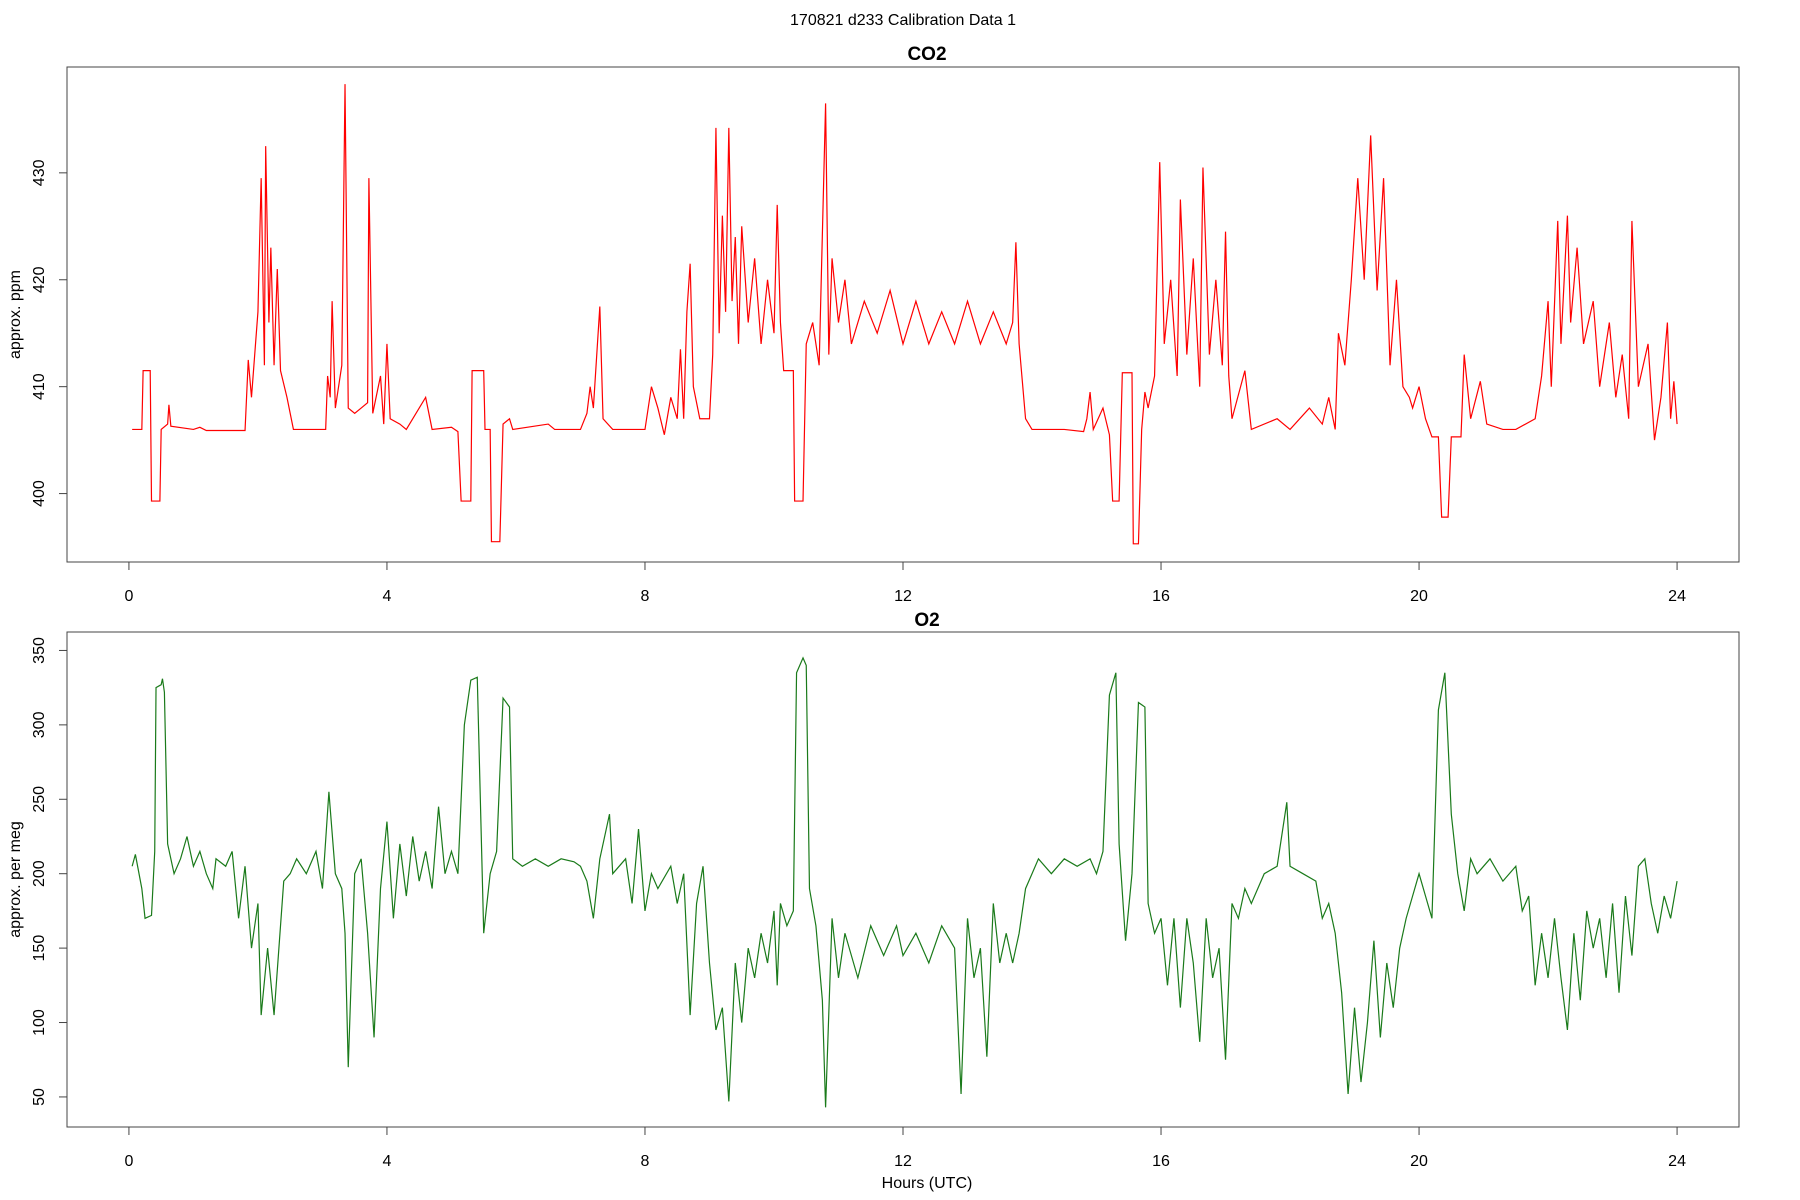 This screenshot has width=1800, height=1200. What do you see at coordinates (39, 493) in the screenshot?
I see `y-tick-label: 400` at bounding box center [39, 493].